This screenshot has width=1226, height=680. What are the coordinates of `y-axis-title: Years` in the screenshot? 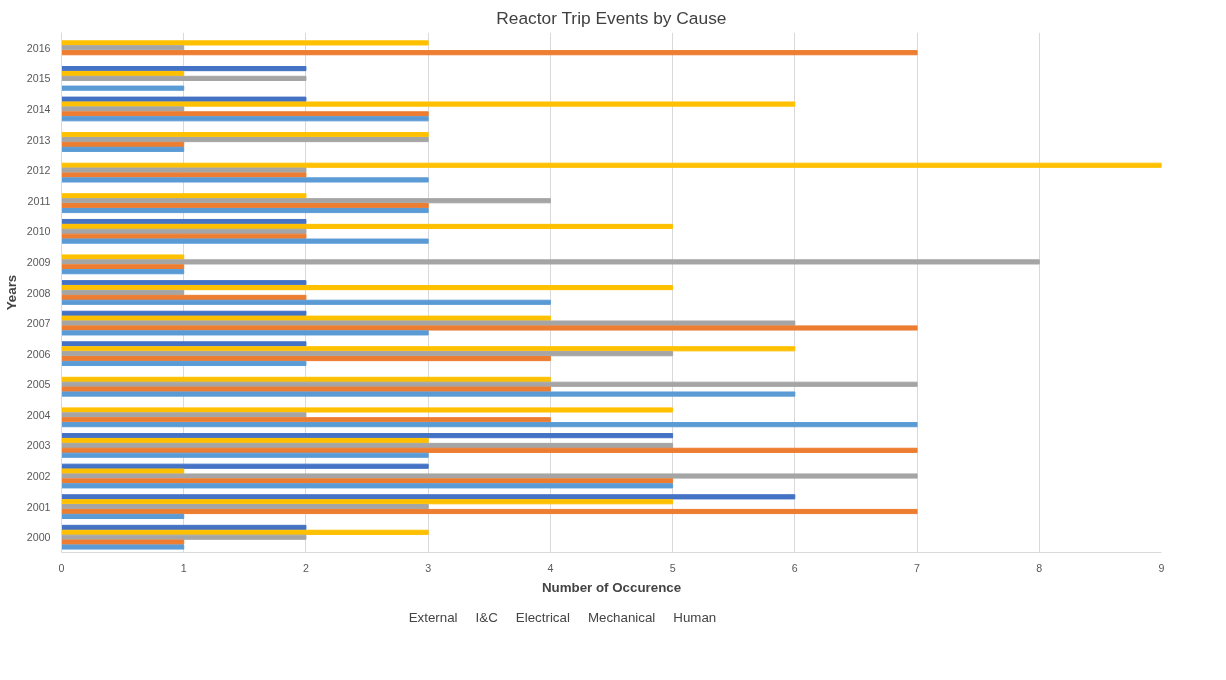 It's located at (11, 292).